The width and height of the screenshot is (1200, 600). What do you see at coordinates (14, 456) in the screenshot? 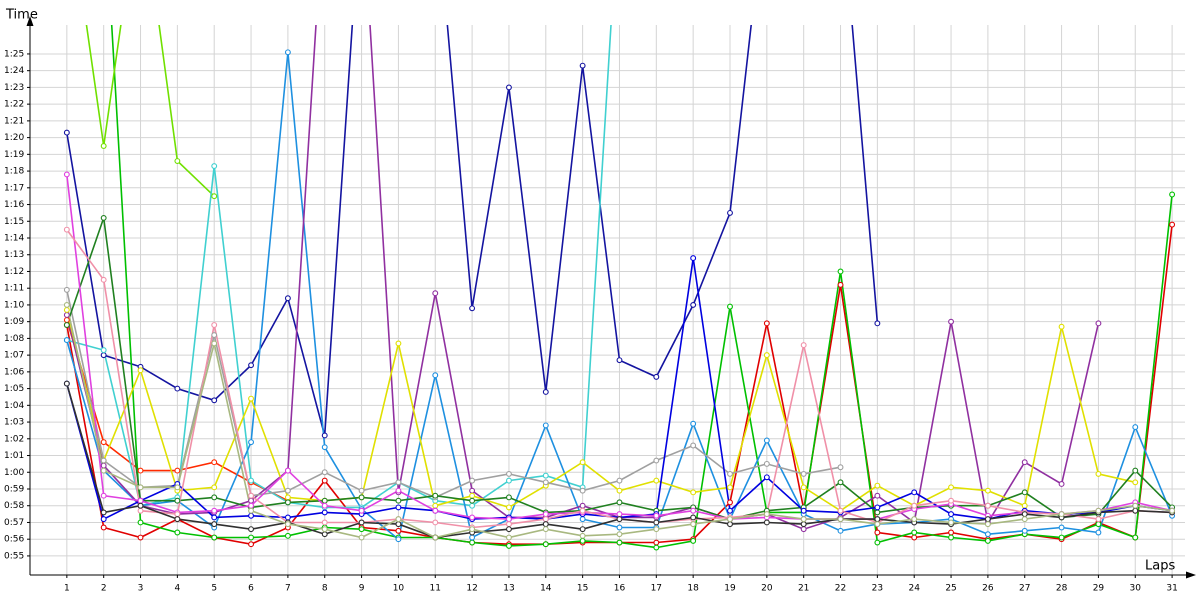
I see `y-tick-label: 1:01` at bounding box center [14, 456].